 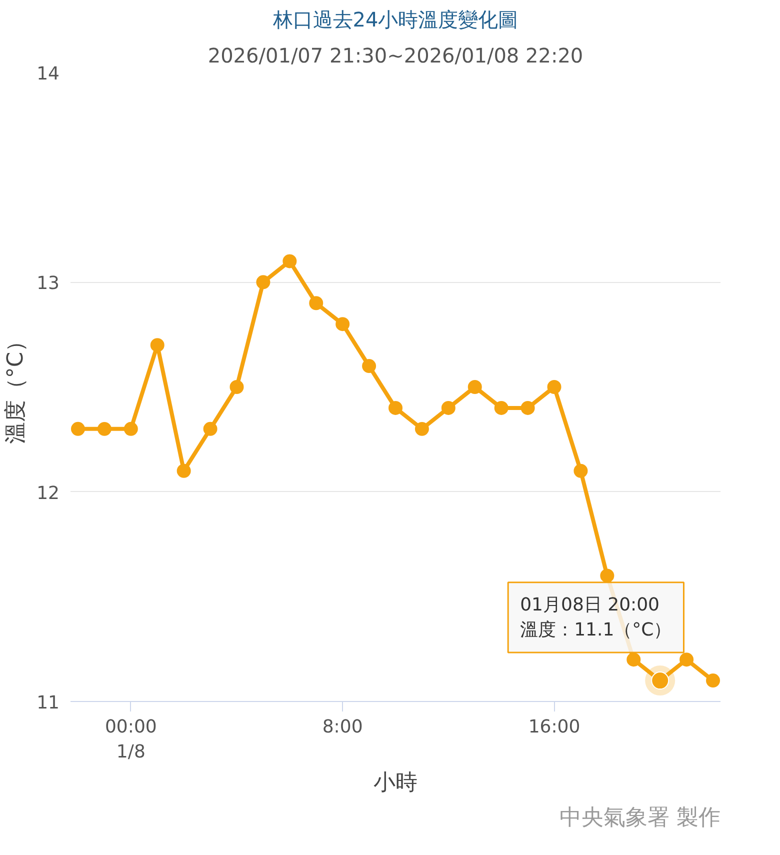 I want to click on x-tick-label: 00:00 1/8, so click(x=130, y=739).